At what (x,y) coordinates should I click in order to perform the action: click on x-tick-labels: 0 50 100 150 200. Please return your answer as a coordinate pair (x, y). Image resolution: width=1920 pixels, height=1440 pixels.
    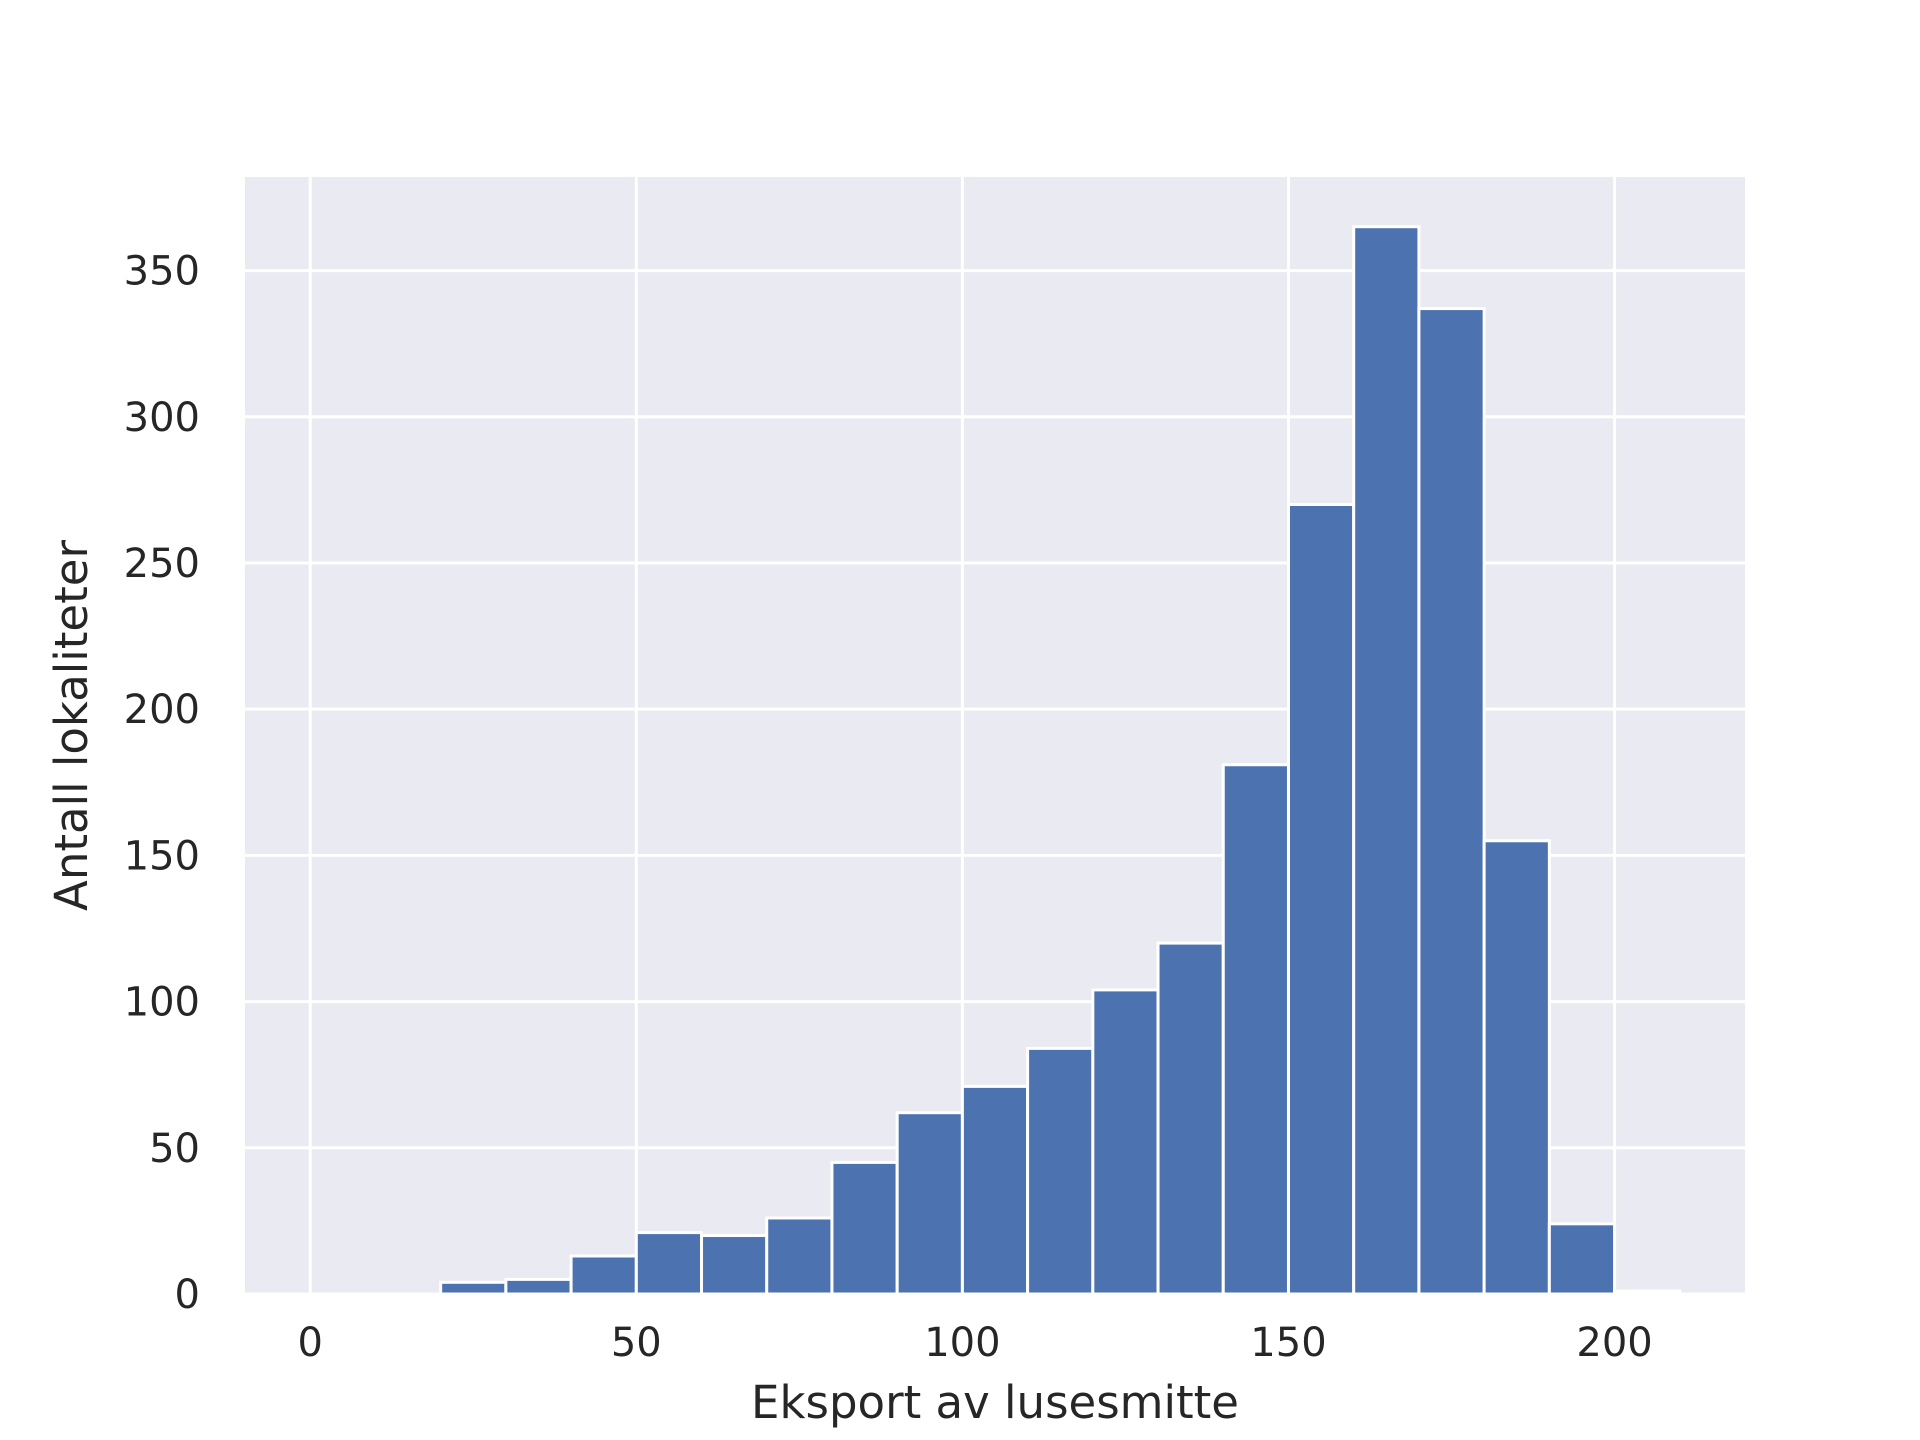
    Looking at the image, I should click on (974, 1343).